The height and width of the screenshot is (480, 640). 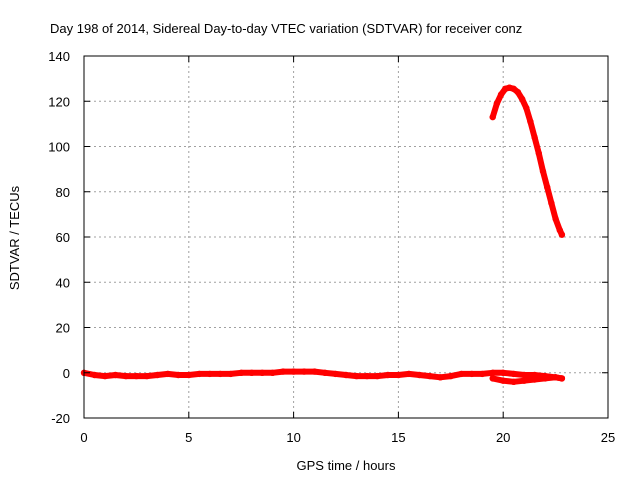 I want to click on x-tick-label: 5, so click(x=188, y=437).